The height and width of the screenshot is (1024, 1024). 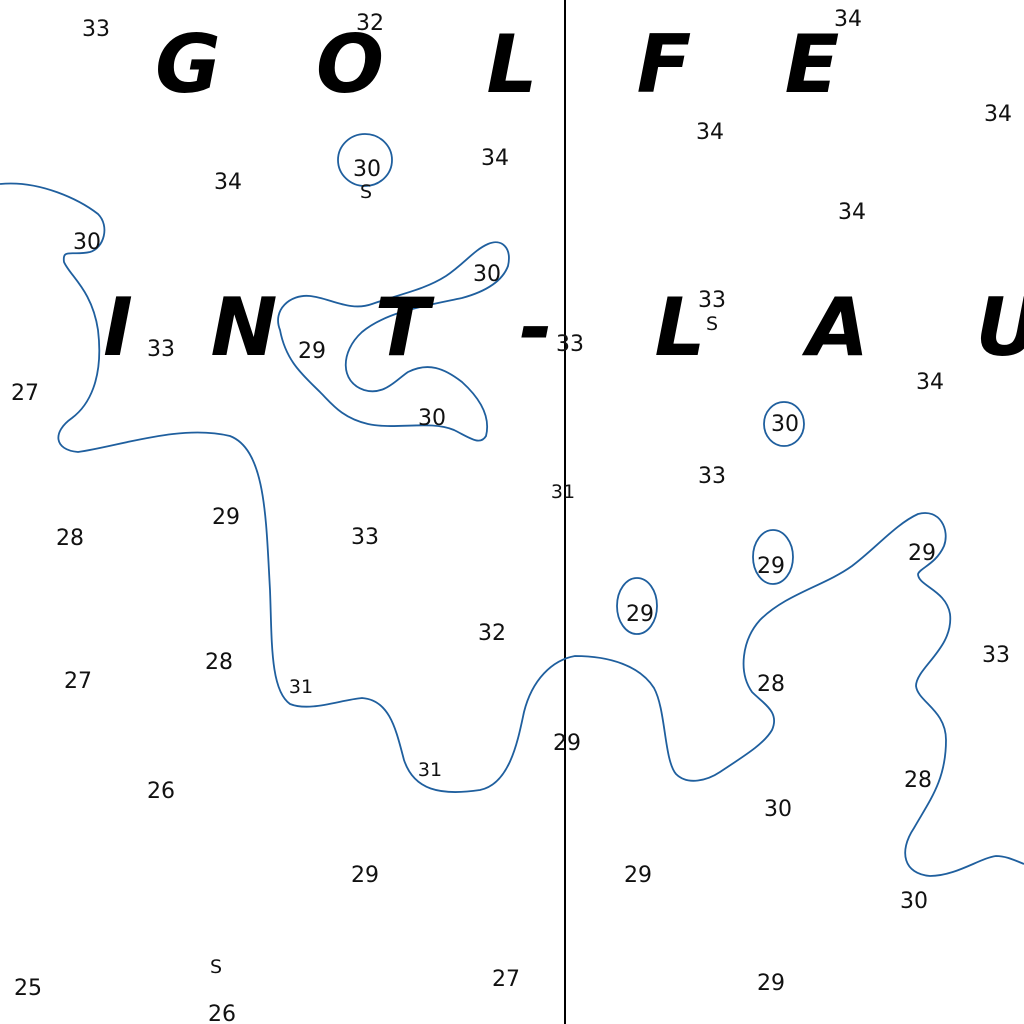 I want to click on depth-contour-islet-29-center, so click(x=637, y=606).